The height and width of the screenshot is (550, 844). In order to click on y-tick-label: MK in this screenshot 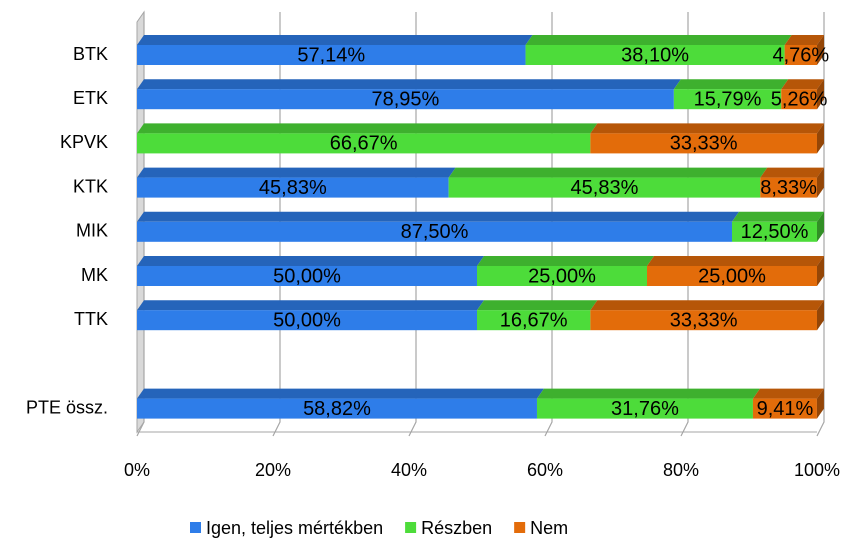, I will do `click(94, 275)`.